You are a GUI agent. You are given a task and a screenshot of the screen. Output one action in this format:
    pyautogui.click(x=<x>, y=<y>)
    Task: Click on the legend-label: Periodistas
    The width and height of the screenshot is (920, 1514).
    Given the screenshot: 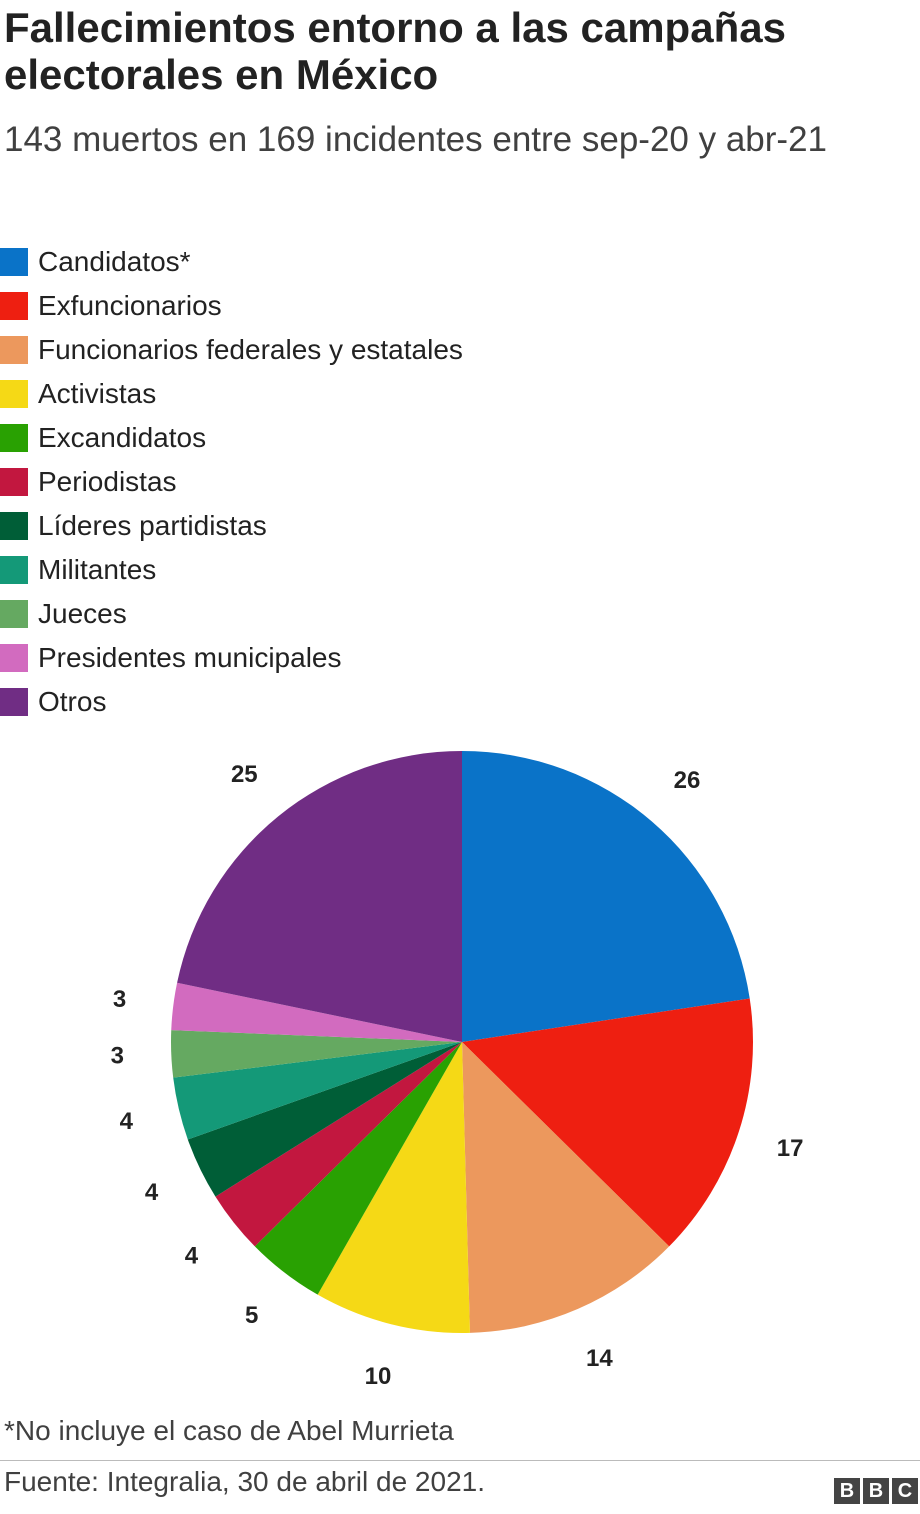 What is the action you would take?
    pyautogui.click(x=107, y=481)
    